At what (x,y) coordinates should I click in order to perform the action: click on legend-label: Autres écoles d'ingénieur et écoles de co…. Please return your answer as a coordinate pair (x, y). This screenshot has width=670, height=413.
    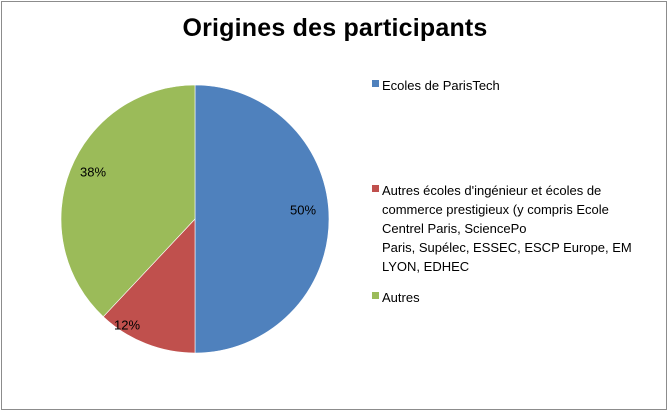
    Looking at the image, I should click on (522, 228).